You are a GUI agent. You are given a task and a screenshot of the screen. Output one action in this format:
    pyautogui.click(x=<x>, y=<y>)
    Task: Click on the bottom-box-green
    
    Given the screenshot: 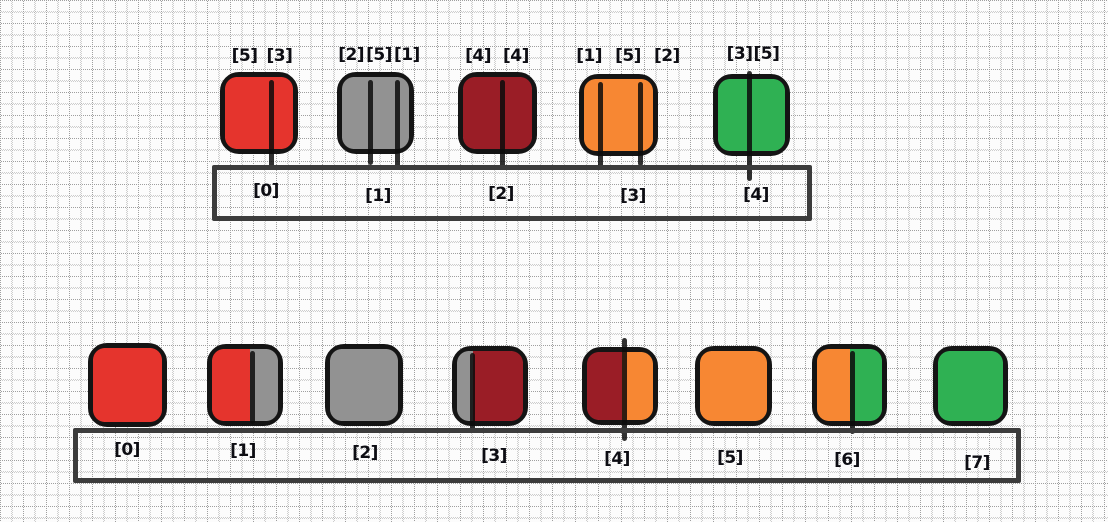 What is the action you would take?
    pyautogui.click(x=970, y=386)
    